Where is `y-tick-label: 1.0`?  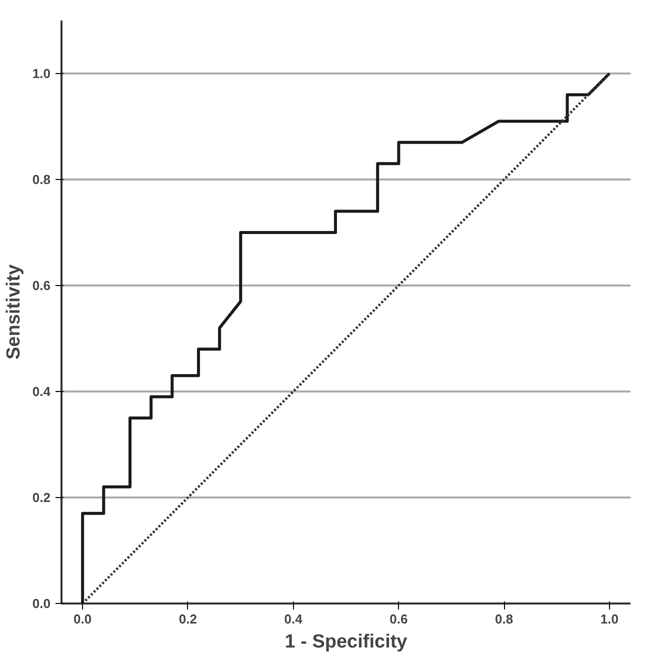
y-tick-label: 1.0 is located at coordinates (41, 73).